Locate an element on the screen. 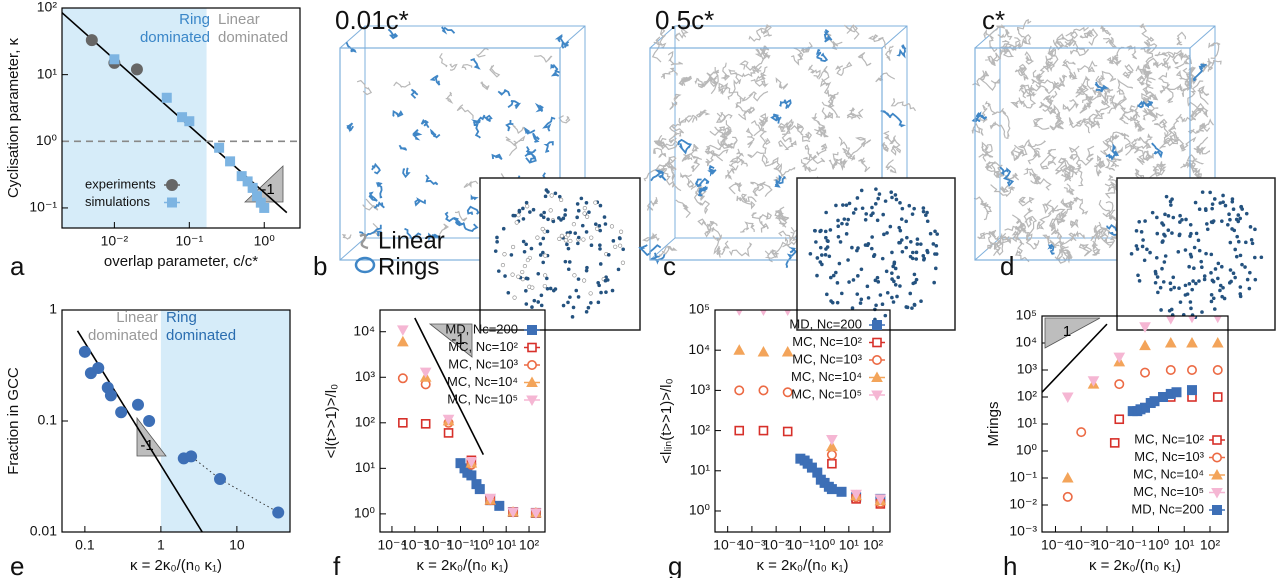  y-tick-label: 10² is located at coordinates (365, 422).